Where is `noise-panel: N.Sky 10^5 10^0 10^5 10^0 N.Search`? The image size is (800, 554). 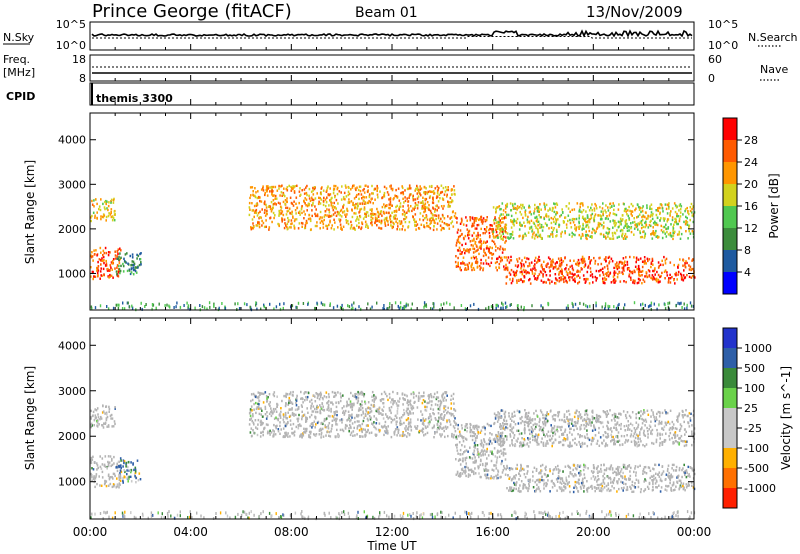
noise-panel: N.Sky 10^5 10^0 10^5 10^0 N.Search is located at coordinates (400, 35).